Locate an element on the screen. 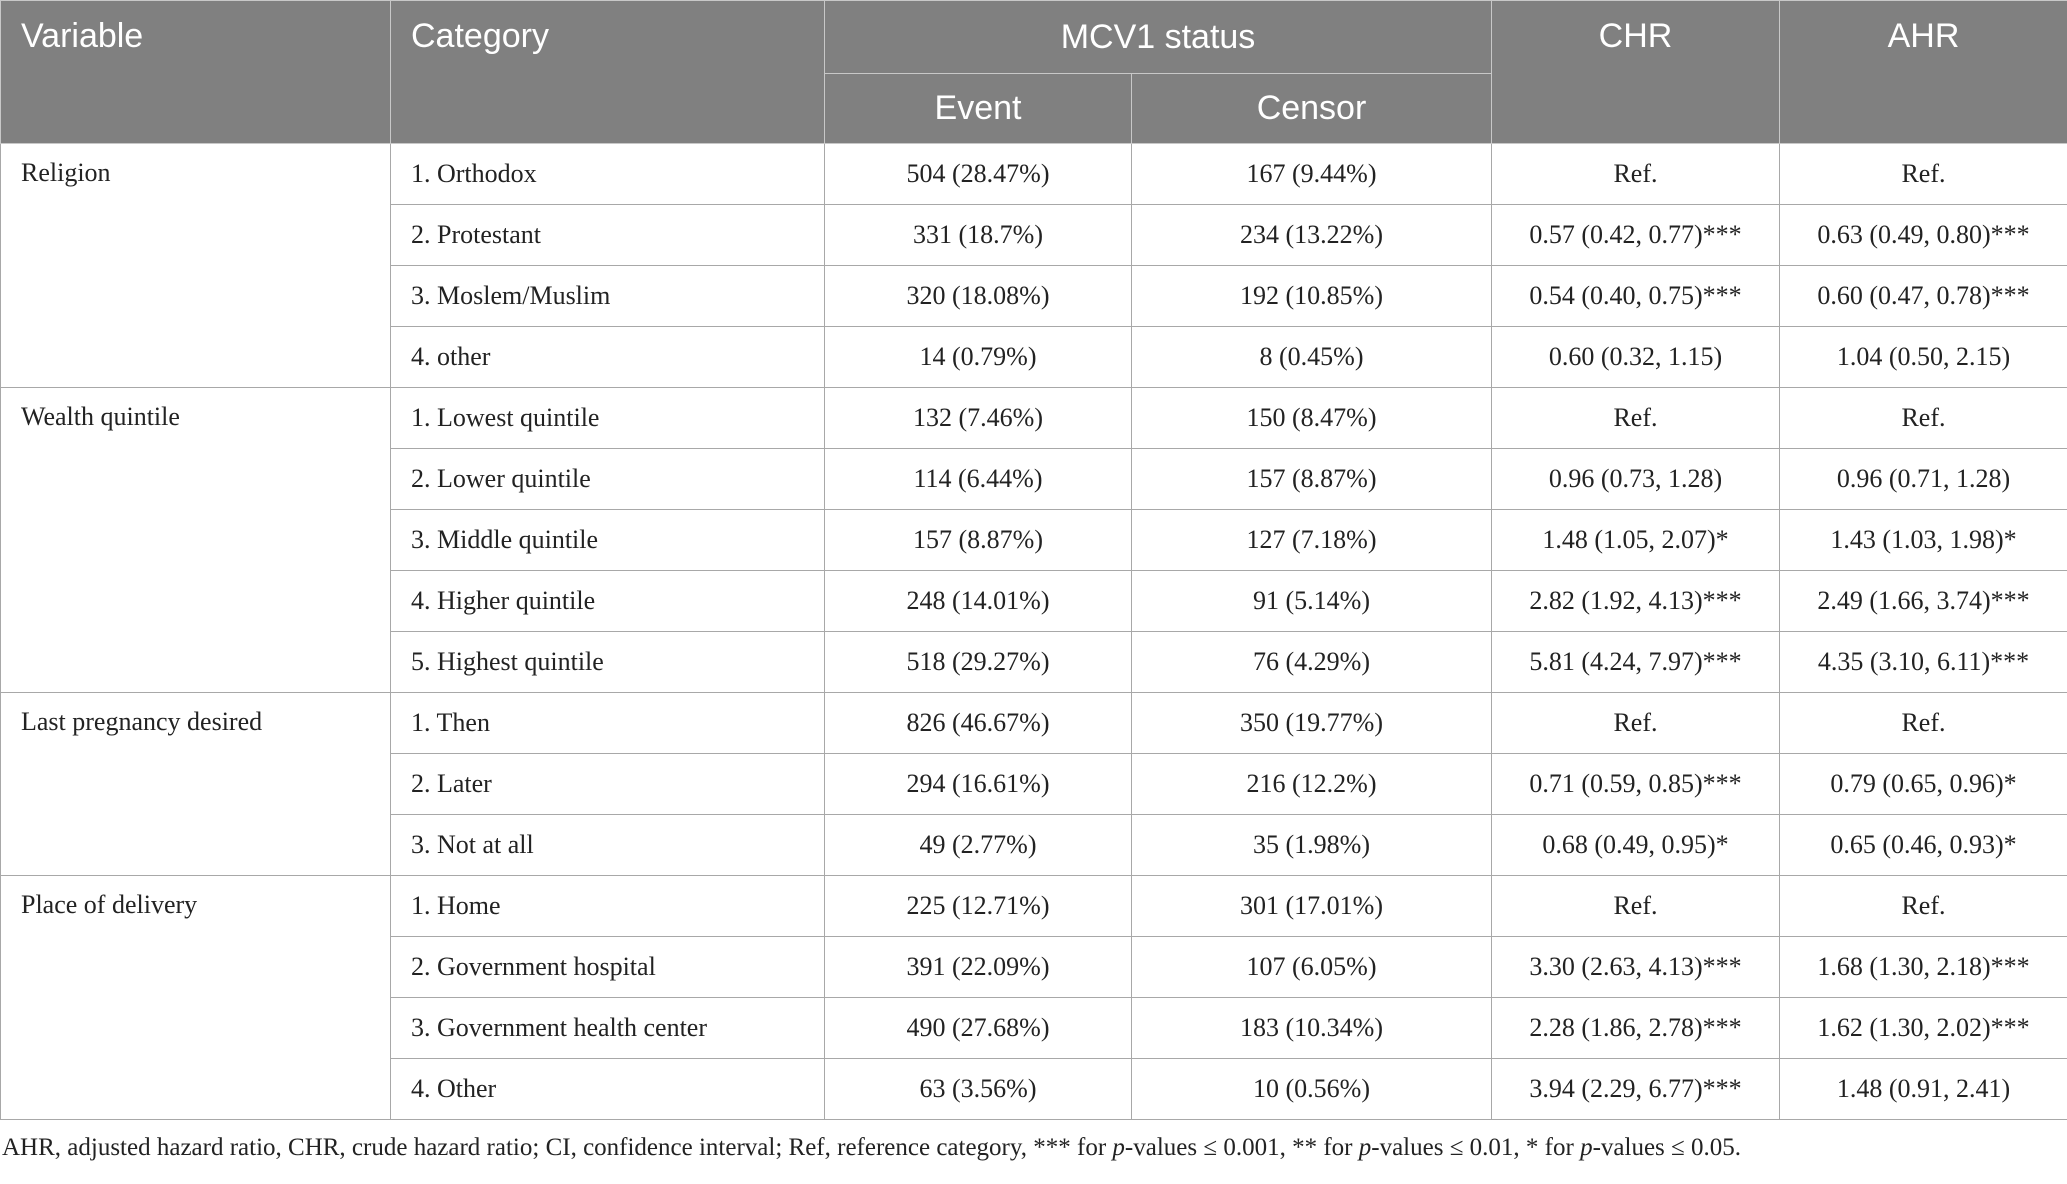  category-cell: 2. Lower quintile is located at coordinates (607, 479).